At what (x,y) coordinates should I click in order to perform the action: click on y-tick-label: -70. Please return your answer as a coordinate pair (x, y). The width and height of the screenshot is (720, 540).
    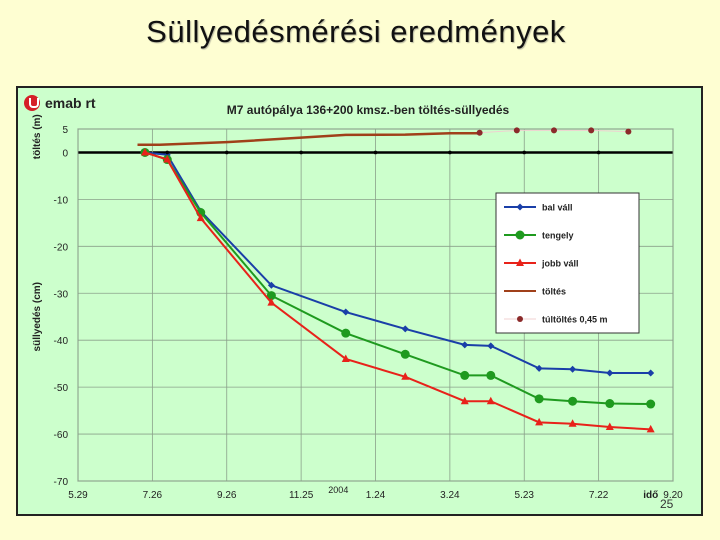
    Looking at the image, I should click on (61, 482).